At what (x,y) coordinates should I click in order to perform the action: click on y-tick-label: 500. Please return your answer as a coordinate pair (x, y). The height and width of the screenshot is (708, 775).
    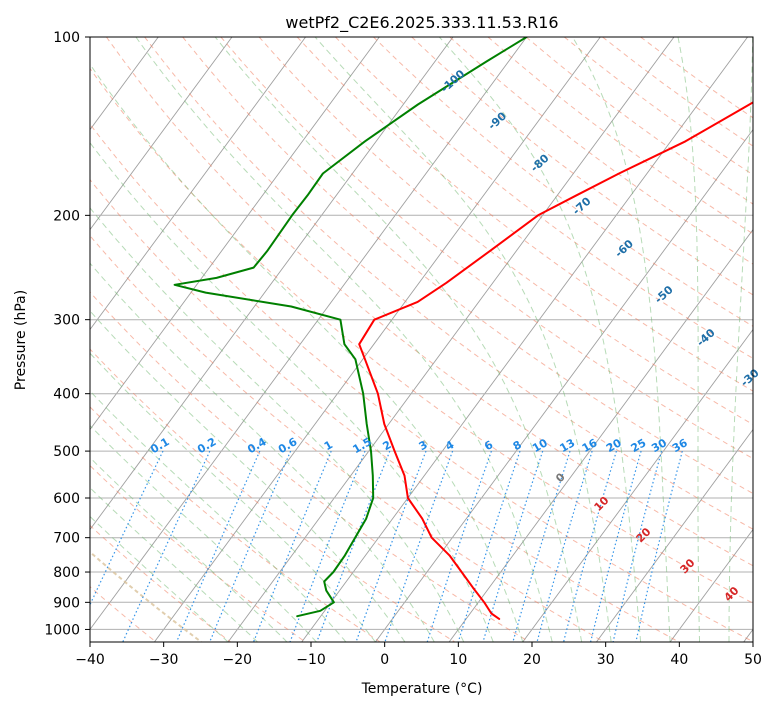
    Looking at the image, I should click on (66, 452).